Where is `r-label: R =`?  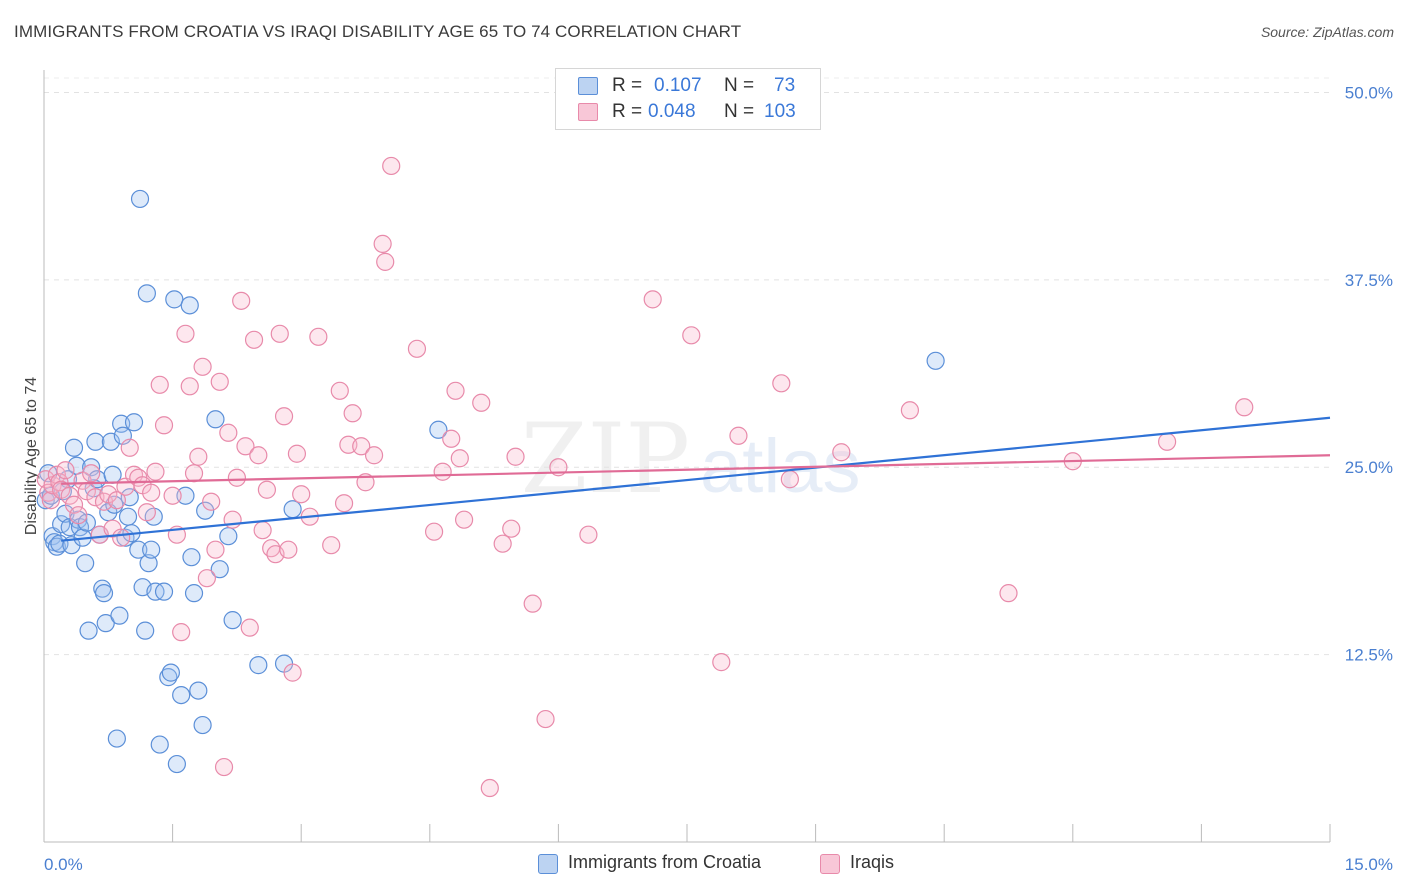
r-label: R = is located at coordinates (627, 85).